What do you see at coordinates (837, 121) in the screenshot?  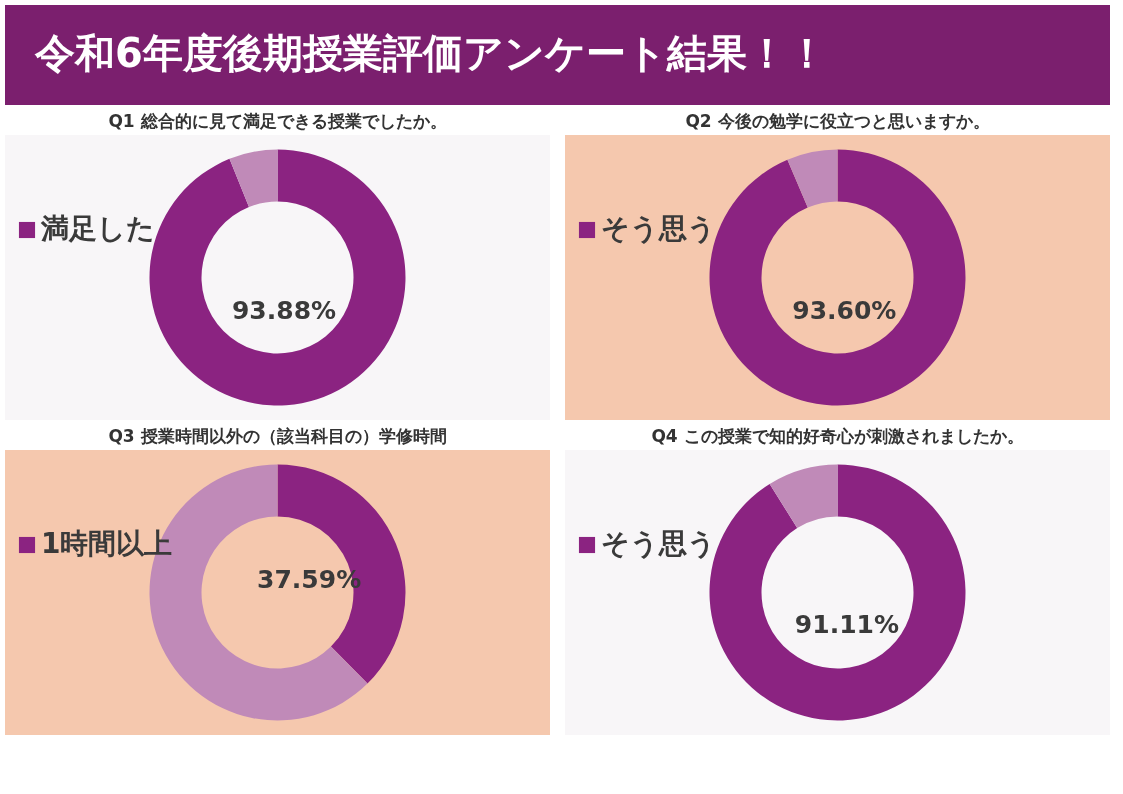 I see `chart-title: Q2 今後の勉学に役立つと思いますか。` at bounding box center [837, 121].